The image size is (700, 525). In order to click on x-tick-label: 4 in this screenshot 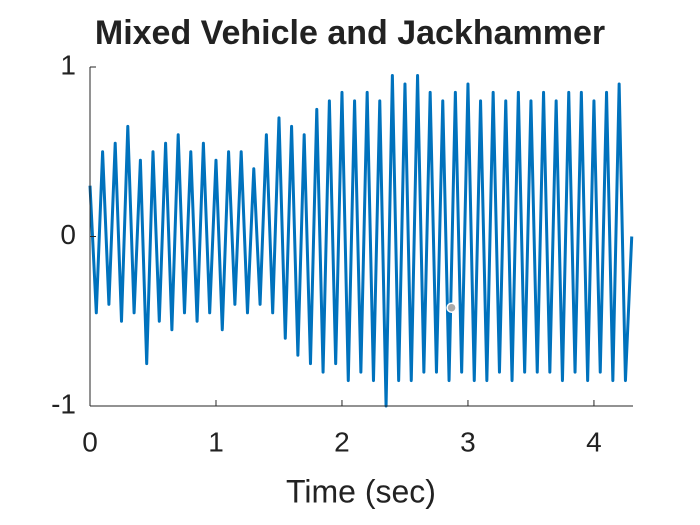, I will do `click(594, 441)`.